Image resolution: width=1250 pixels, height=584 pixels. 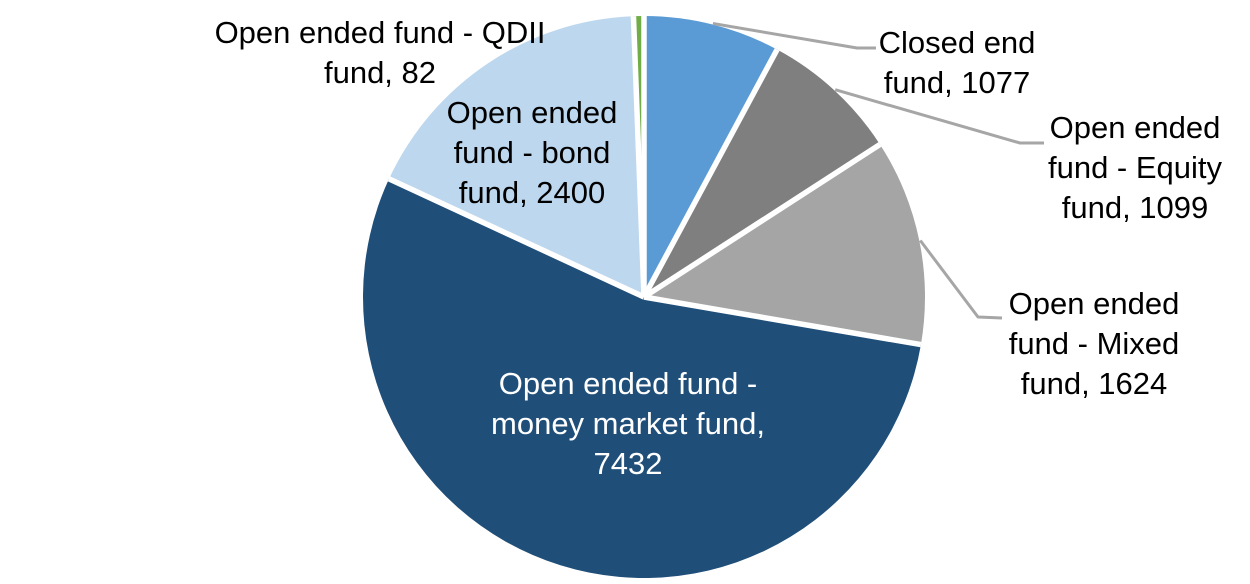 I want to click on label-open-ended-fund-mixed: Open ended fund - Mixed fund, 1624, so click(x=1094, y=343).